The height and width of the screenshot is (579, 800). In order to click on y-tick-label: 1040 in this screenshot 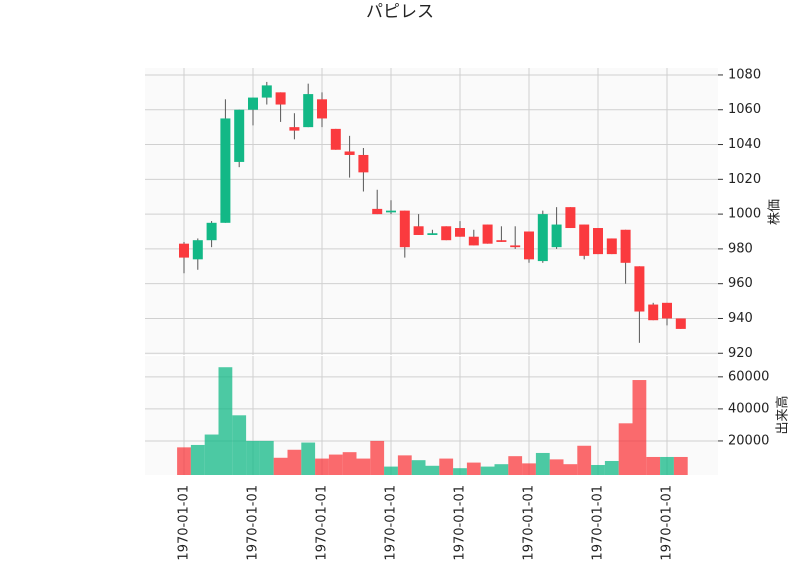, I will do `click(744, 144)`.